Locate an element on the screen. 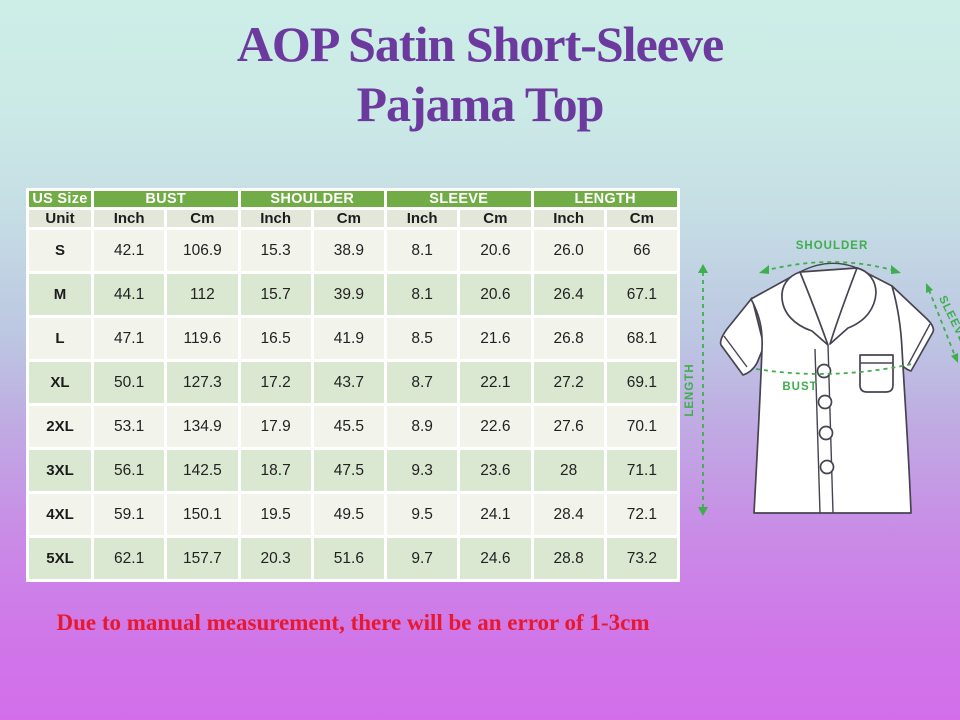 The image size is (960, 720). size-cell: XL is located at coordinates (60, 382).